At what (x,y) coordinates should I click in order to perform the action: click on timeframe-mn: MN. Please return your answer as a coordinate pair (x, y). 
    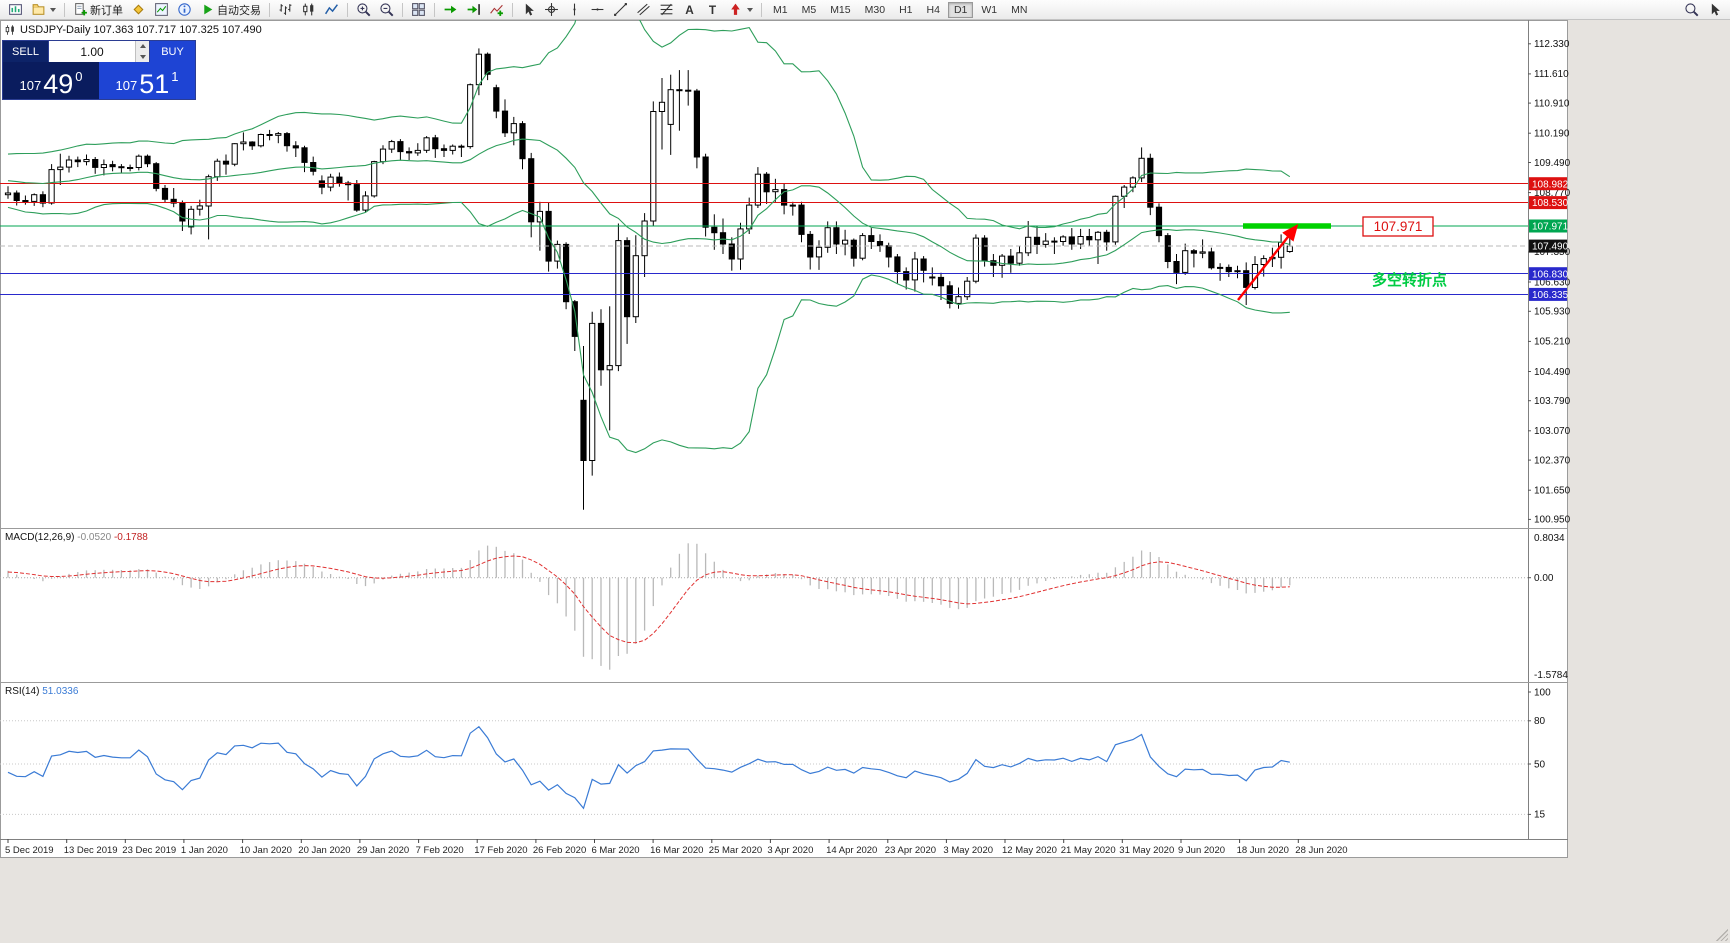
    Looking at the image, I should click on (1019, 9).